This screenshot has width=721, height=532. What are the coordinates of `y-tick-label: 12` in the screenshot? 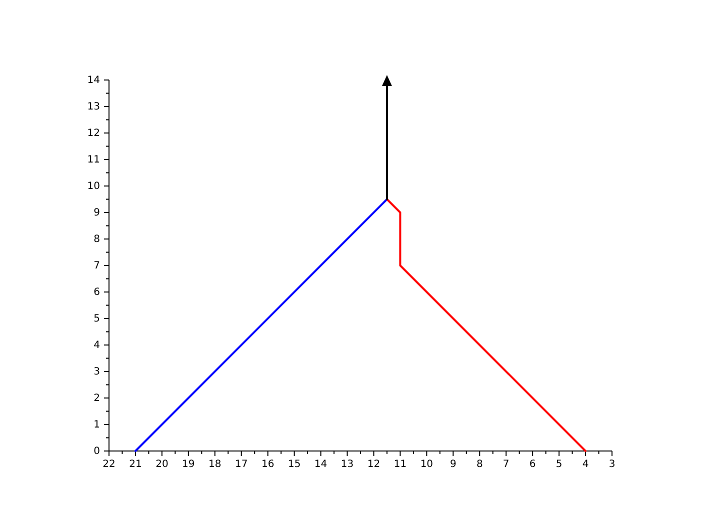 It's located at (93, 134).